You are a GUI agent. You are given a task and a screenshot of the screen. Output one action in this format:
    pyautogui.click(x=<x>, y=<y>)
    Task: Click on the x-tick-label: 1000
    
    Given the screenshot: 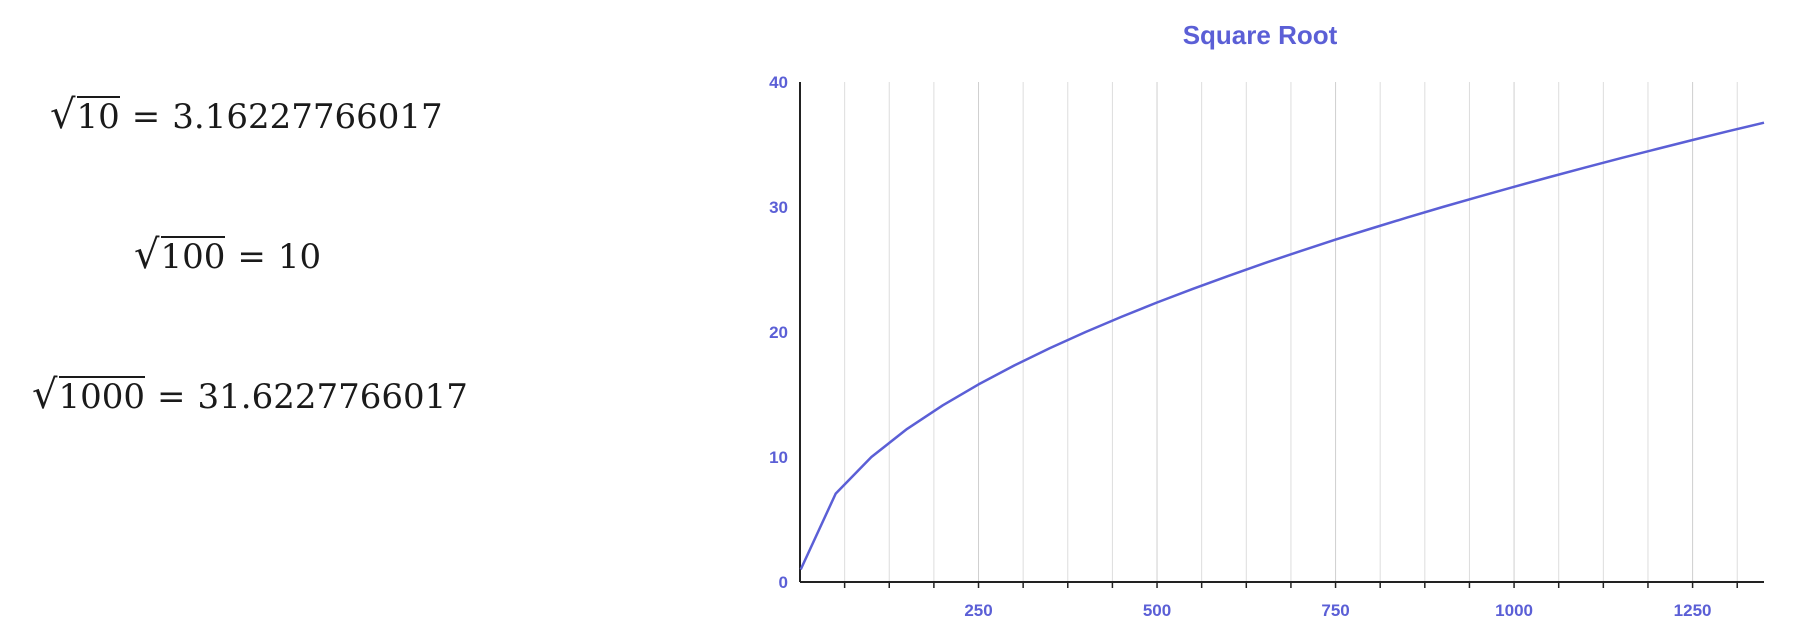 What is the action you would take?
    pyautogui.click(x=1514, y=610)
    